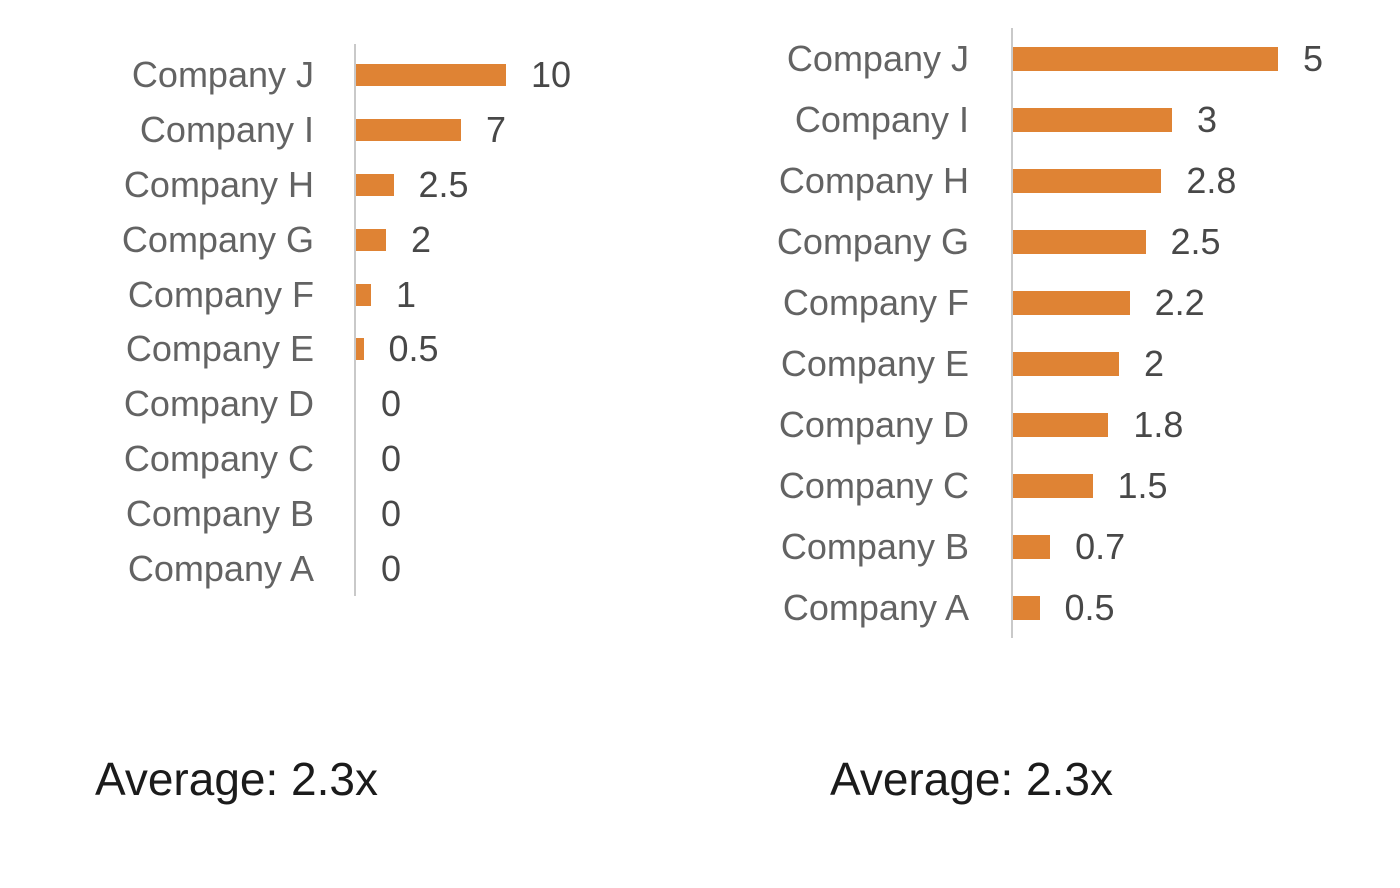 This screenshot has height=888, width=1400. Describe the element at coordinates (1142, 485) in the screenshot. I see `value-label: 1.5` at that location.